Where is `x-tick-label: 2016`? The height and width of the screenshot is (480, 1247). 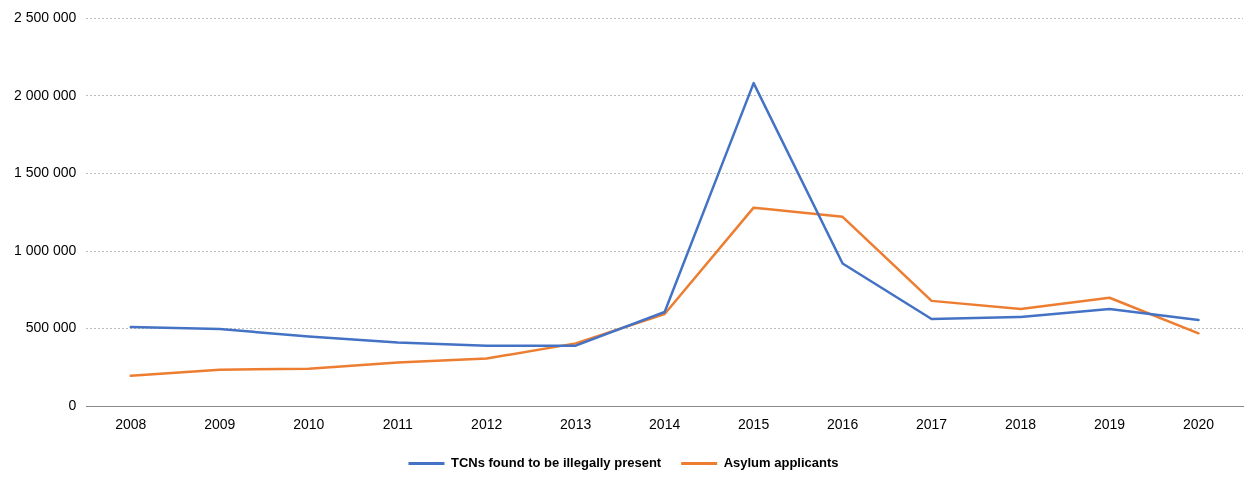
x-tick-label: 2016 is located at coordinates (843, 424).